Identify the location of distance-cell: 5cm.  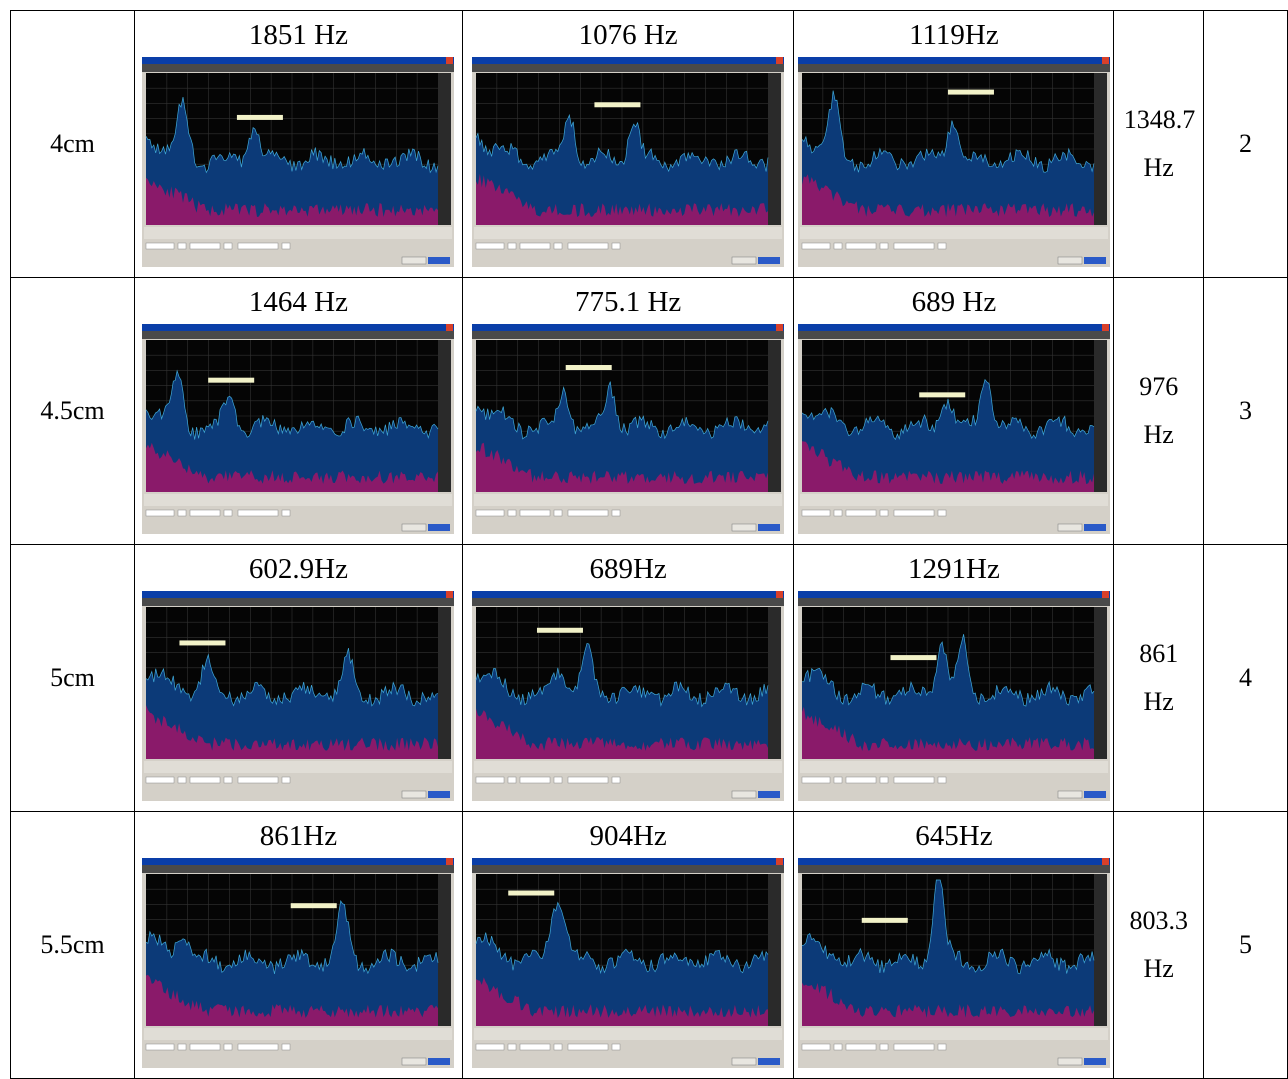
(72, 678).